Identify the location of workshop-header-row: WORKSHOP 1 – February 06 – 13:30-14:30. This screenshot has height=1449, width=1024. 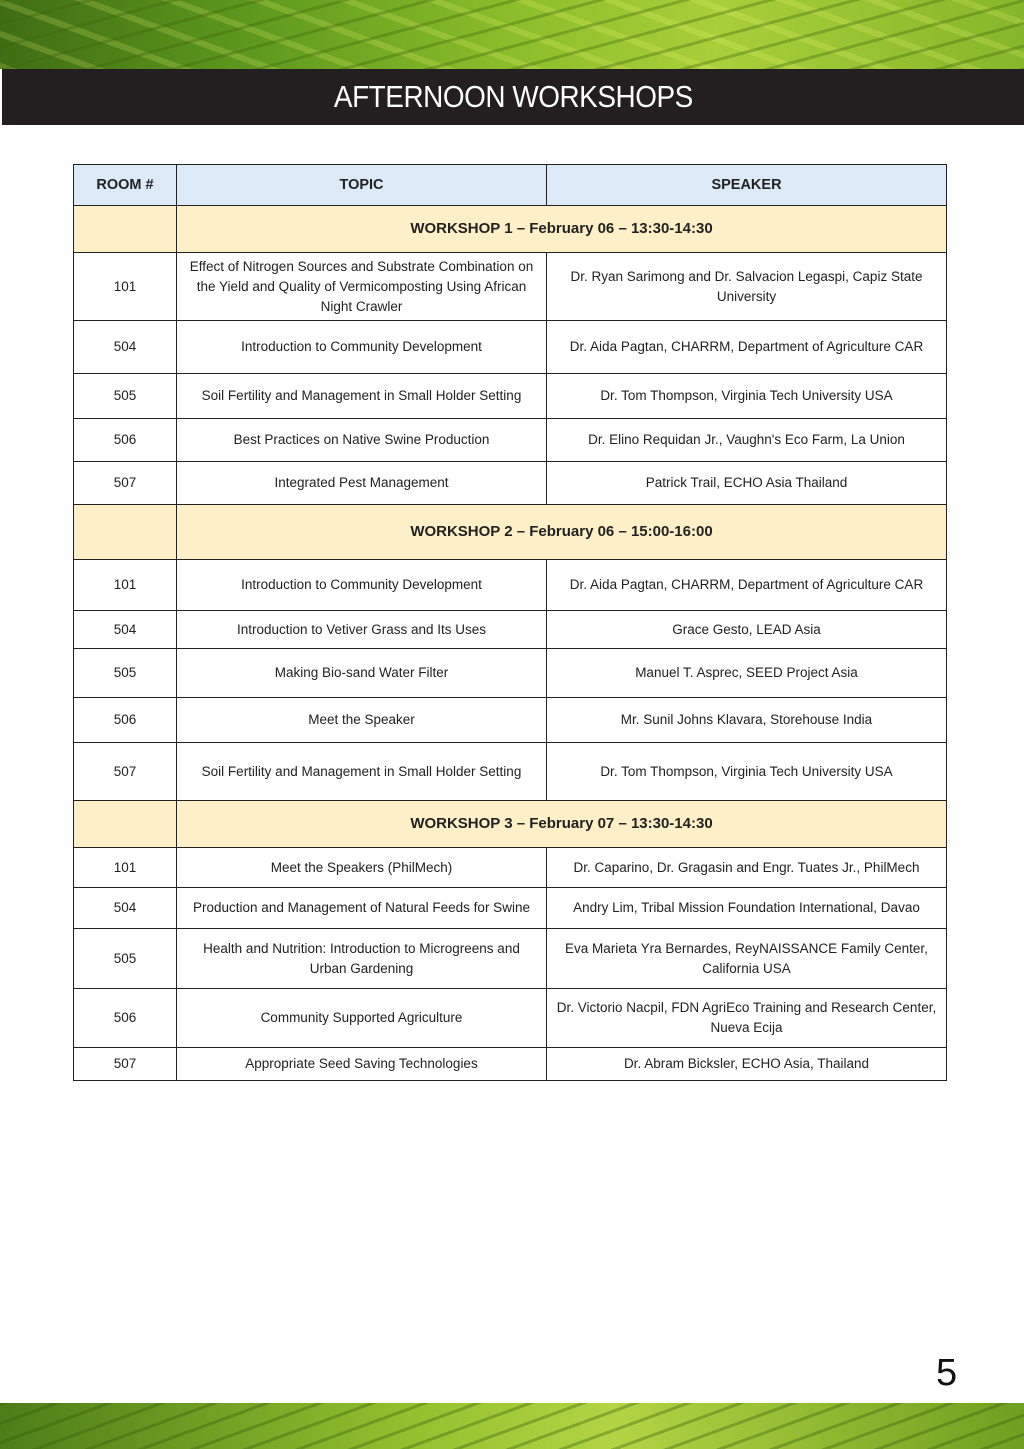
(510, 229).